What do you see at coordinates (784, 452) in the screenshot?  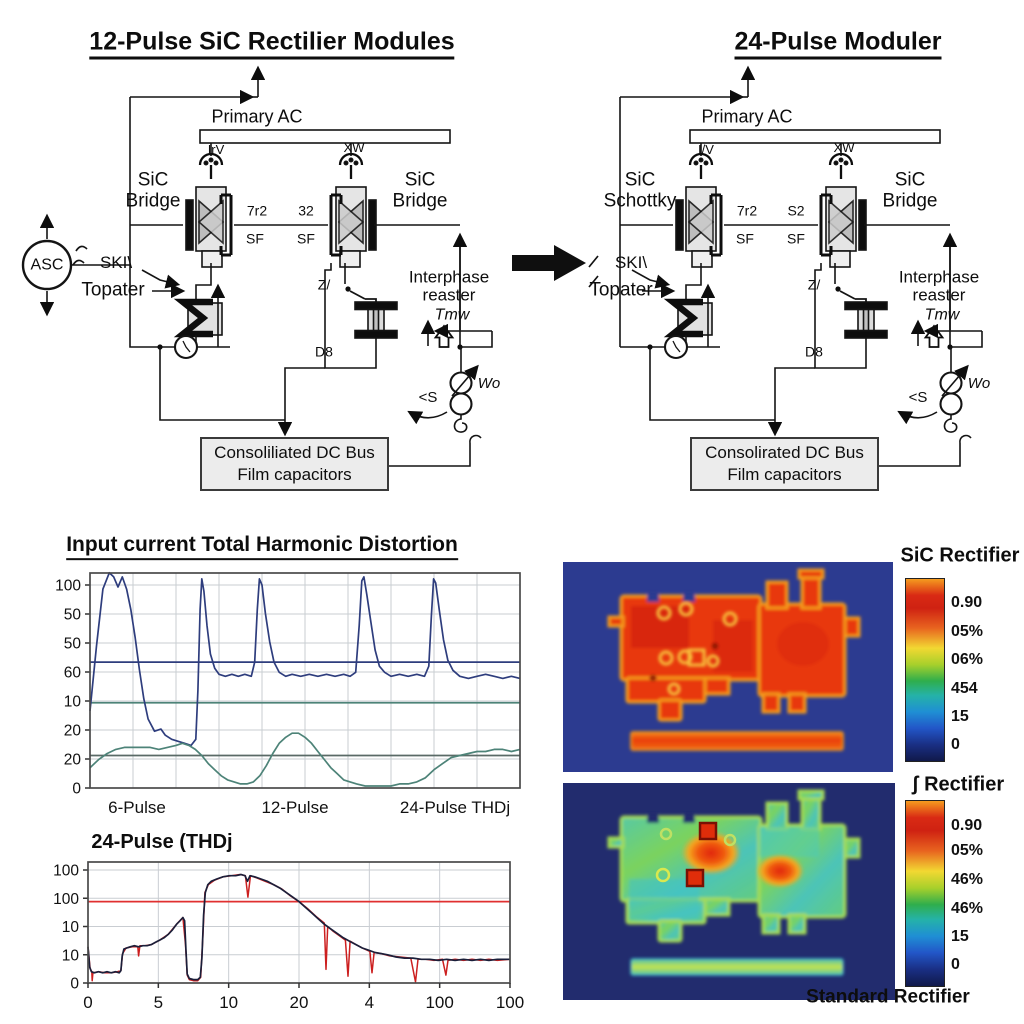 I see `dc-bus-line1: Consolirated DC Bus` at bounding box center [784, 452].